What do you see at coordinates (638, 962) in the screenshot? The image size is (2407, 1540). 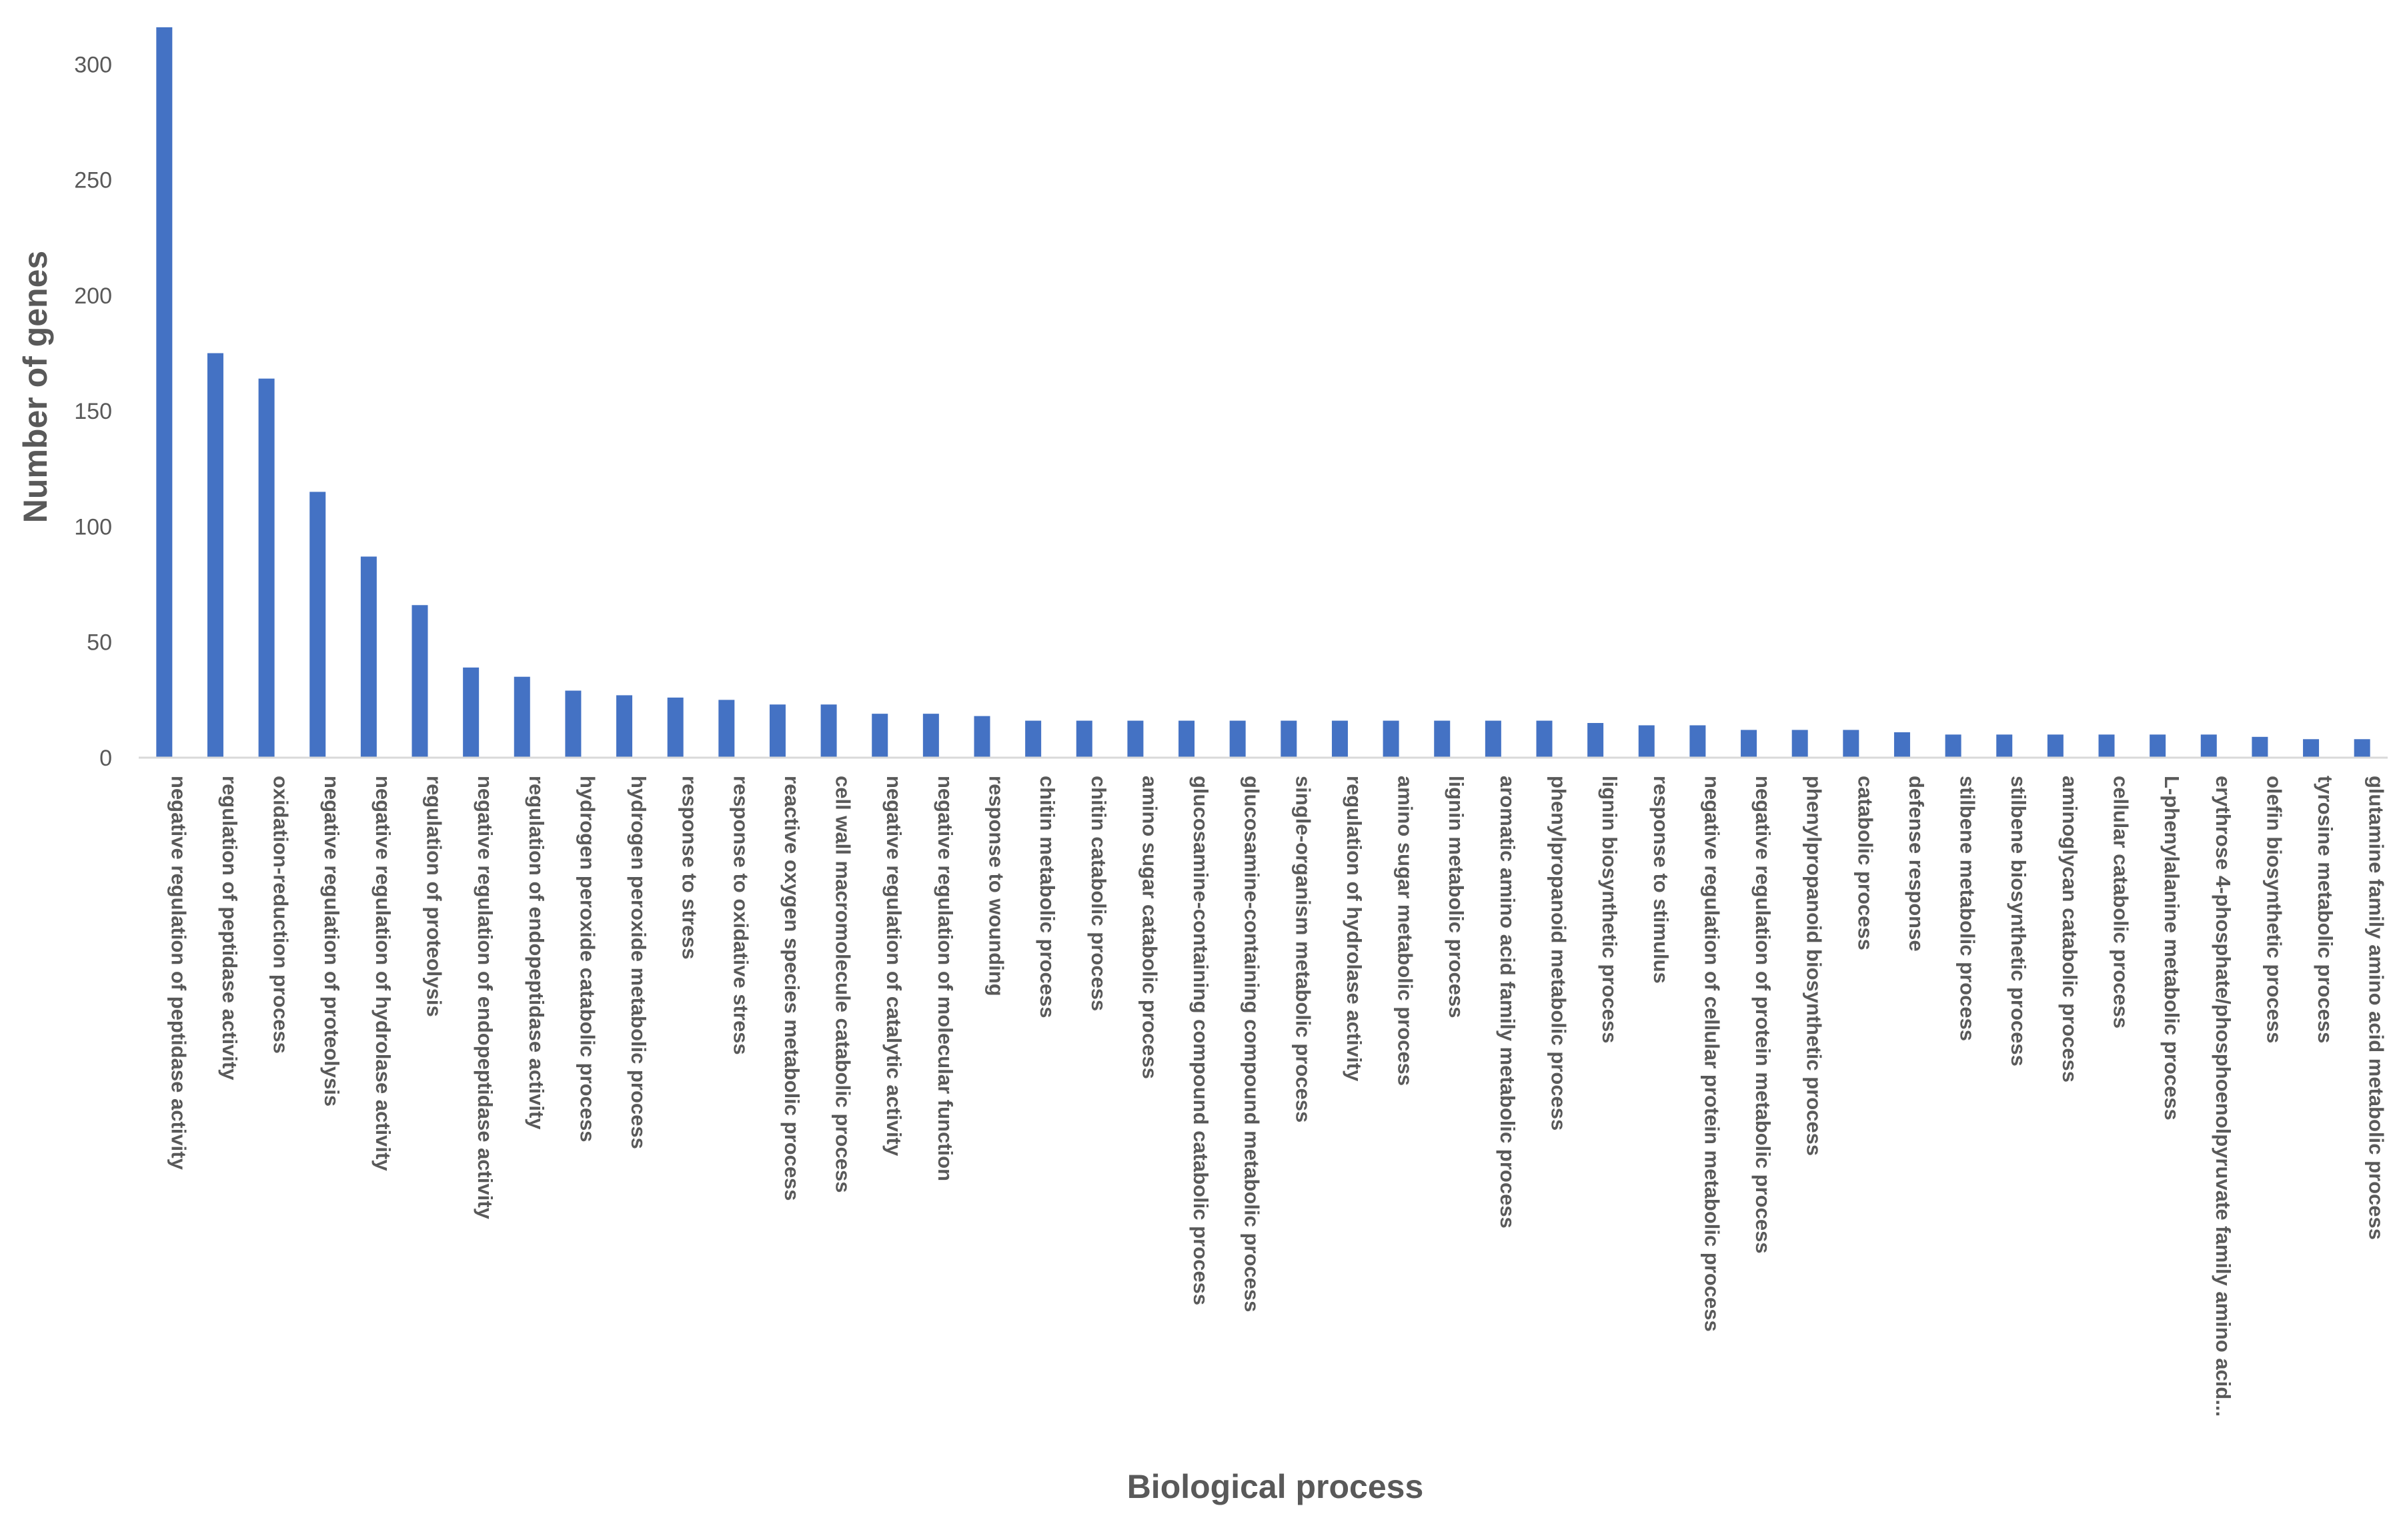 I see `x-category-label: hydrogen peroxide metabolic process` at bounding box center [638, 962].